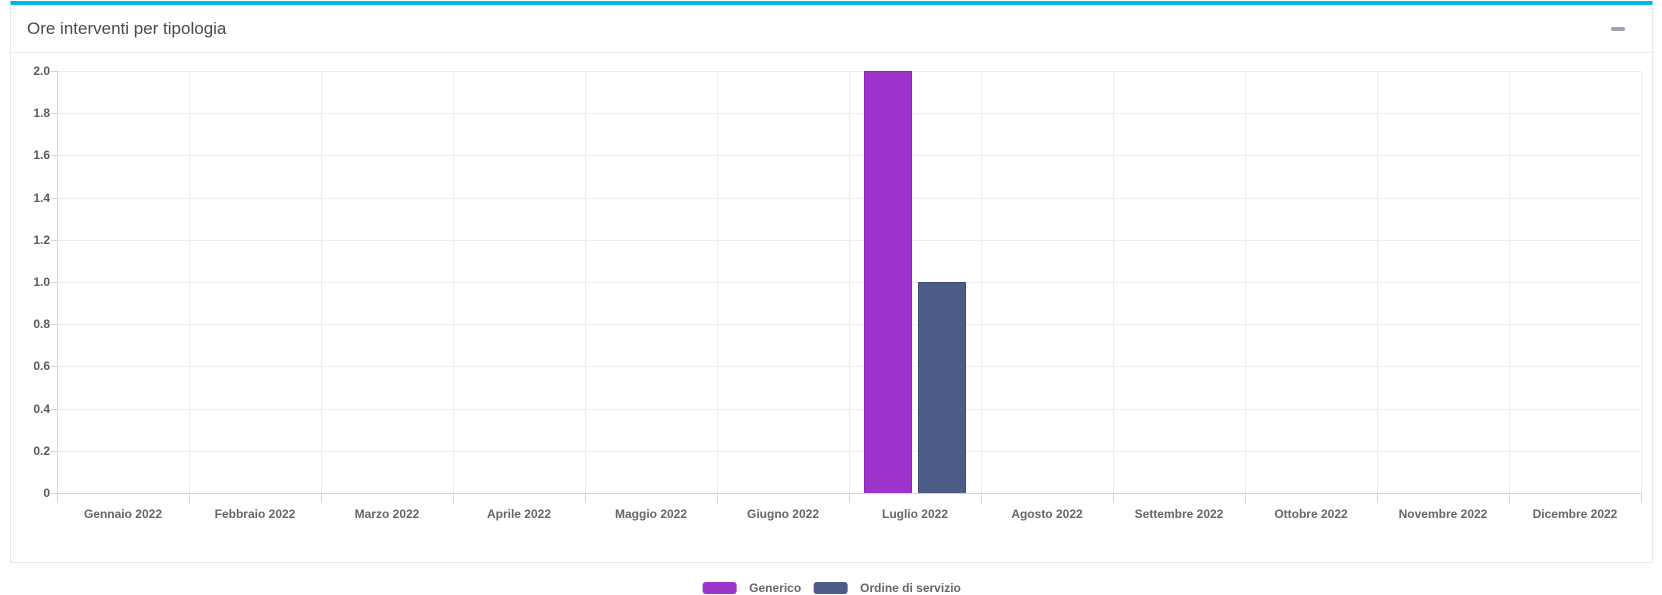  Describe the element at coordinates (775, 588) in the screenshot. I see `legend-label: Generico` at that location.